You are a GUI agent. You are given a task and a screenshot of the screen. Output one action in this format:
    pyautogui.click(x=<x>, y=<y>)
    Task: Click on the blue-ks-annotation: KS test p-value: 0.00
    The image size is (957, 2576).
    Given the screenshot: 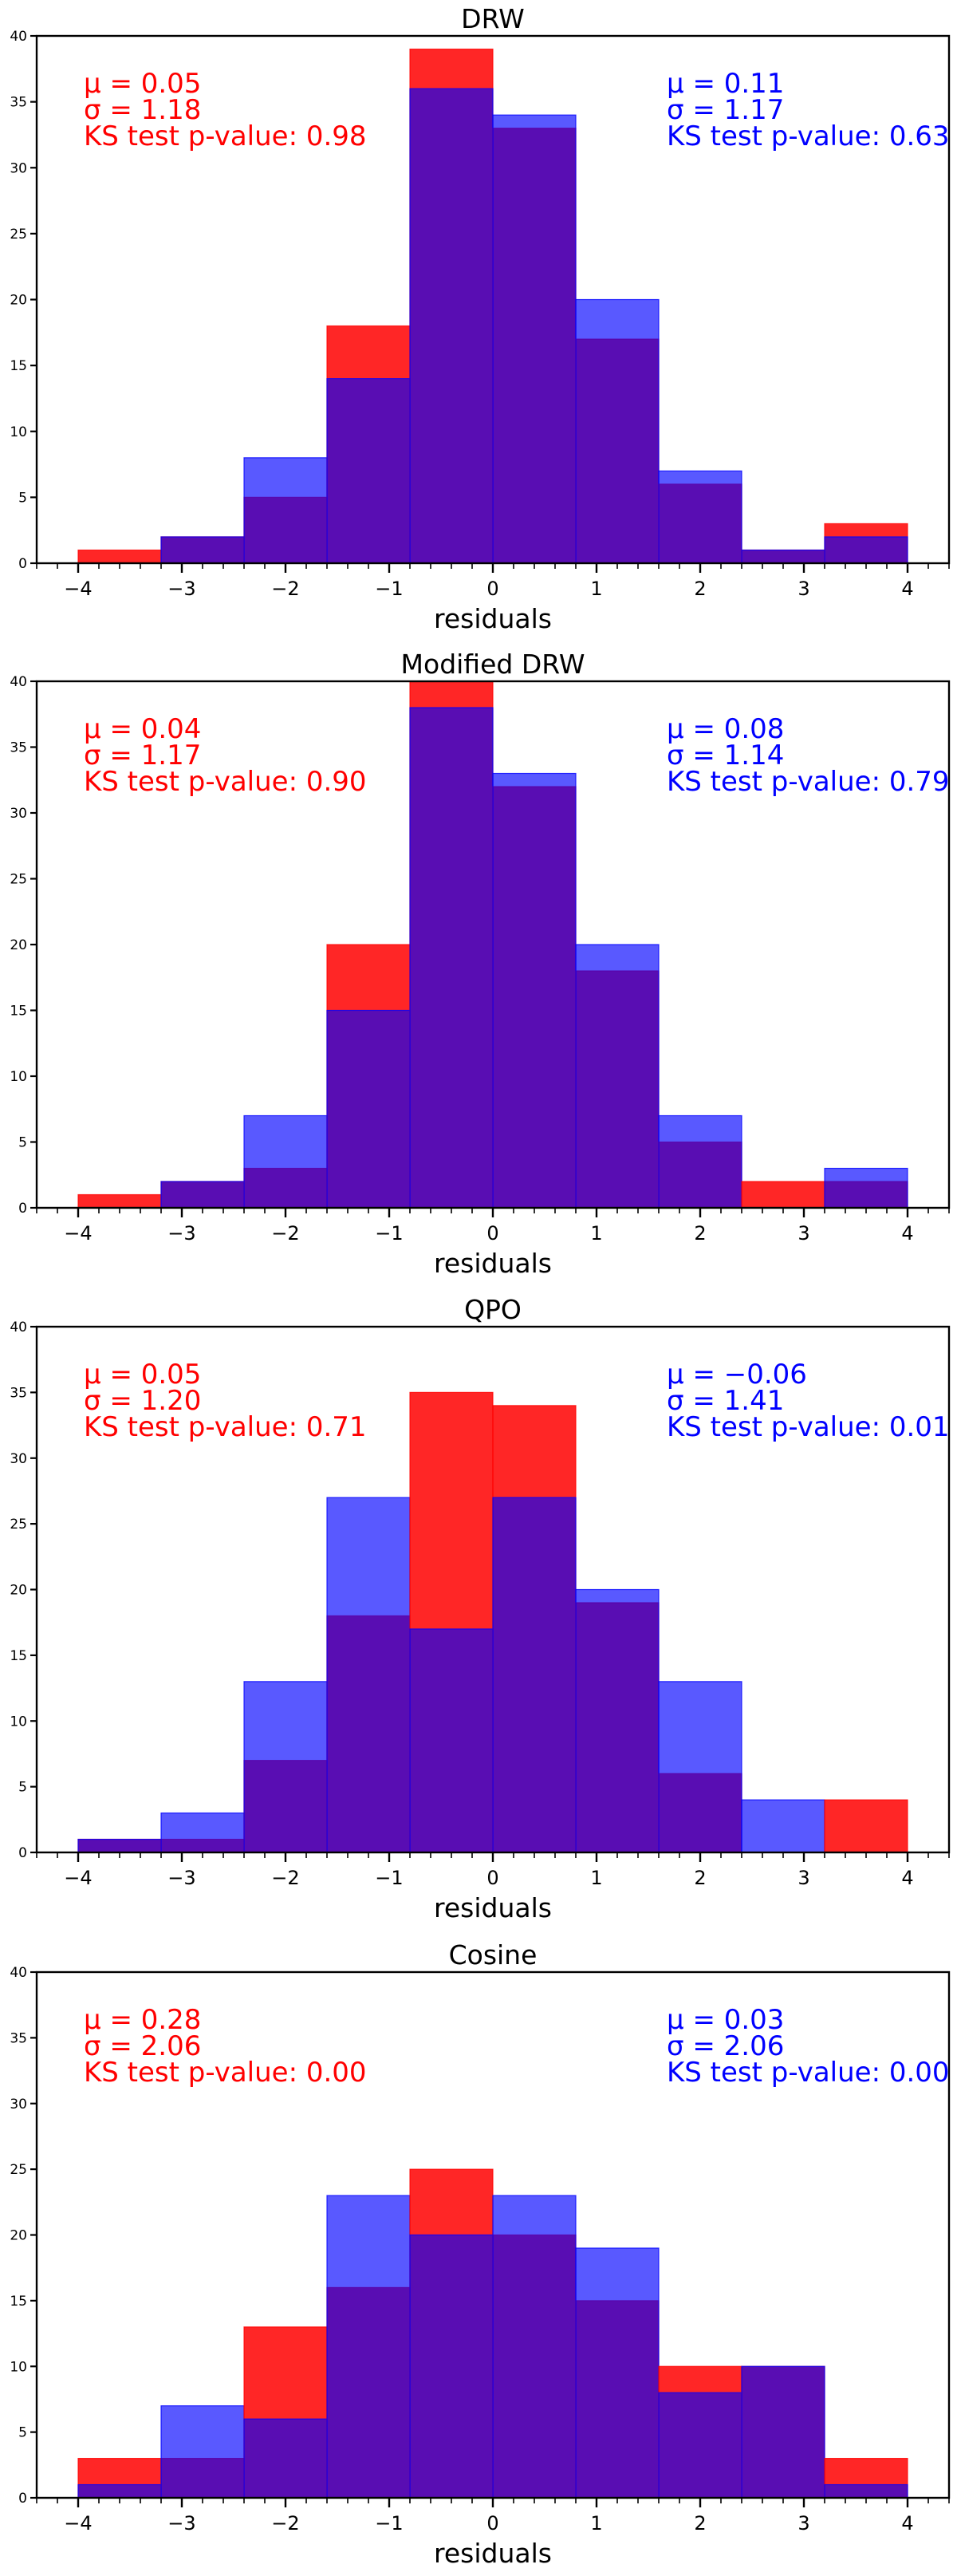 What is the action you would take?
    pyautogui.click(x=808, y=2073)
    